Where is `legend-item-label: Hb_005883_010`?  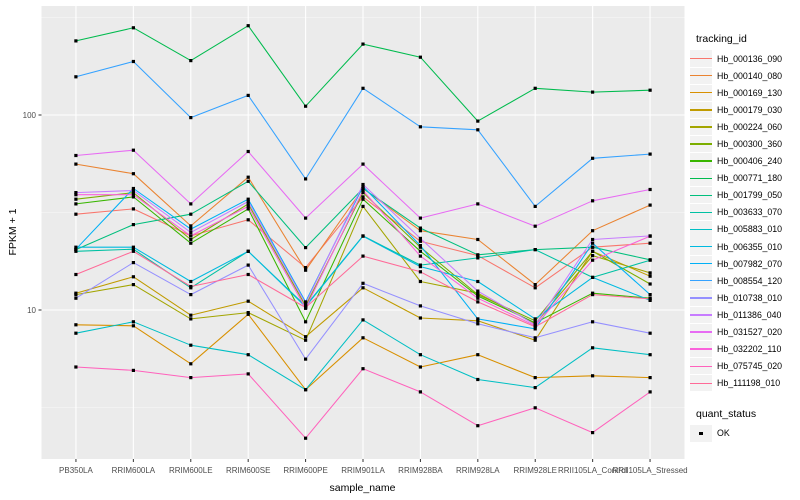 legend-item-label: Hb_005883_010 is located at coordinates (750, 229).